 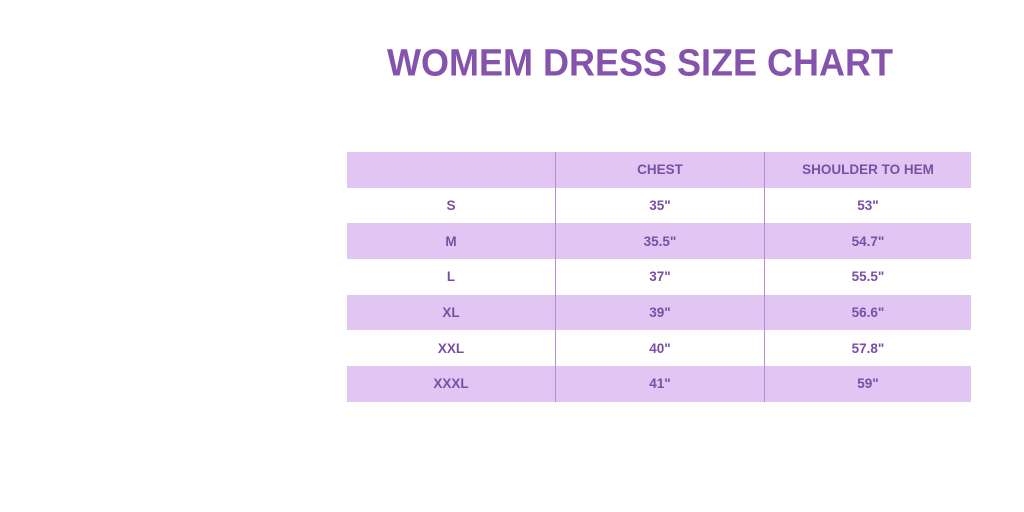 I want to click on header-chest: CHEST, so click(x=660, y=170).